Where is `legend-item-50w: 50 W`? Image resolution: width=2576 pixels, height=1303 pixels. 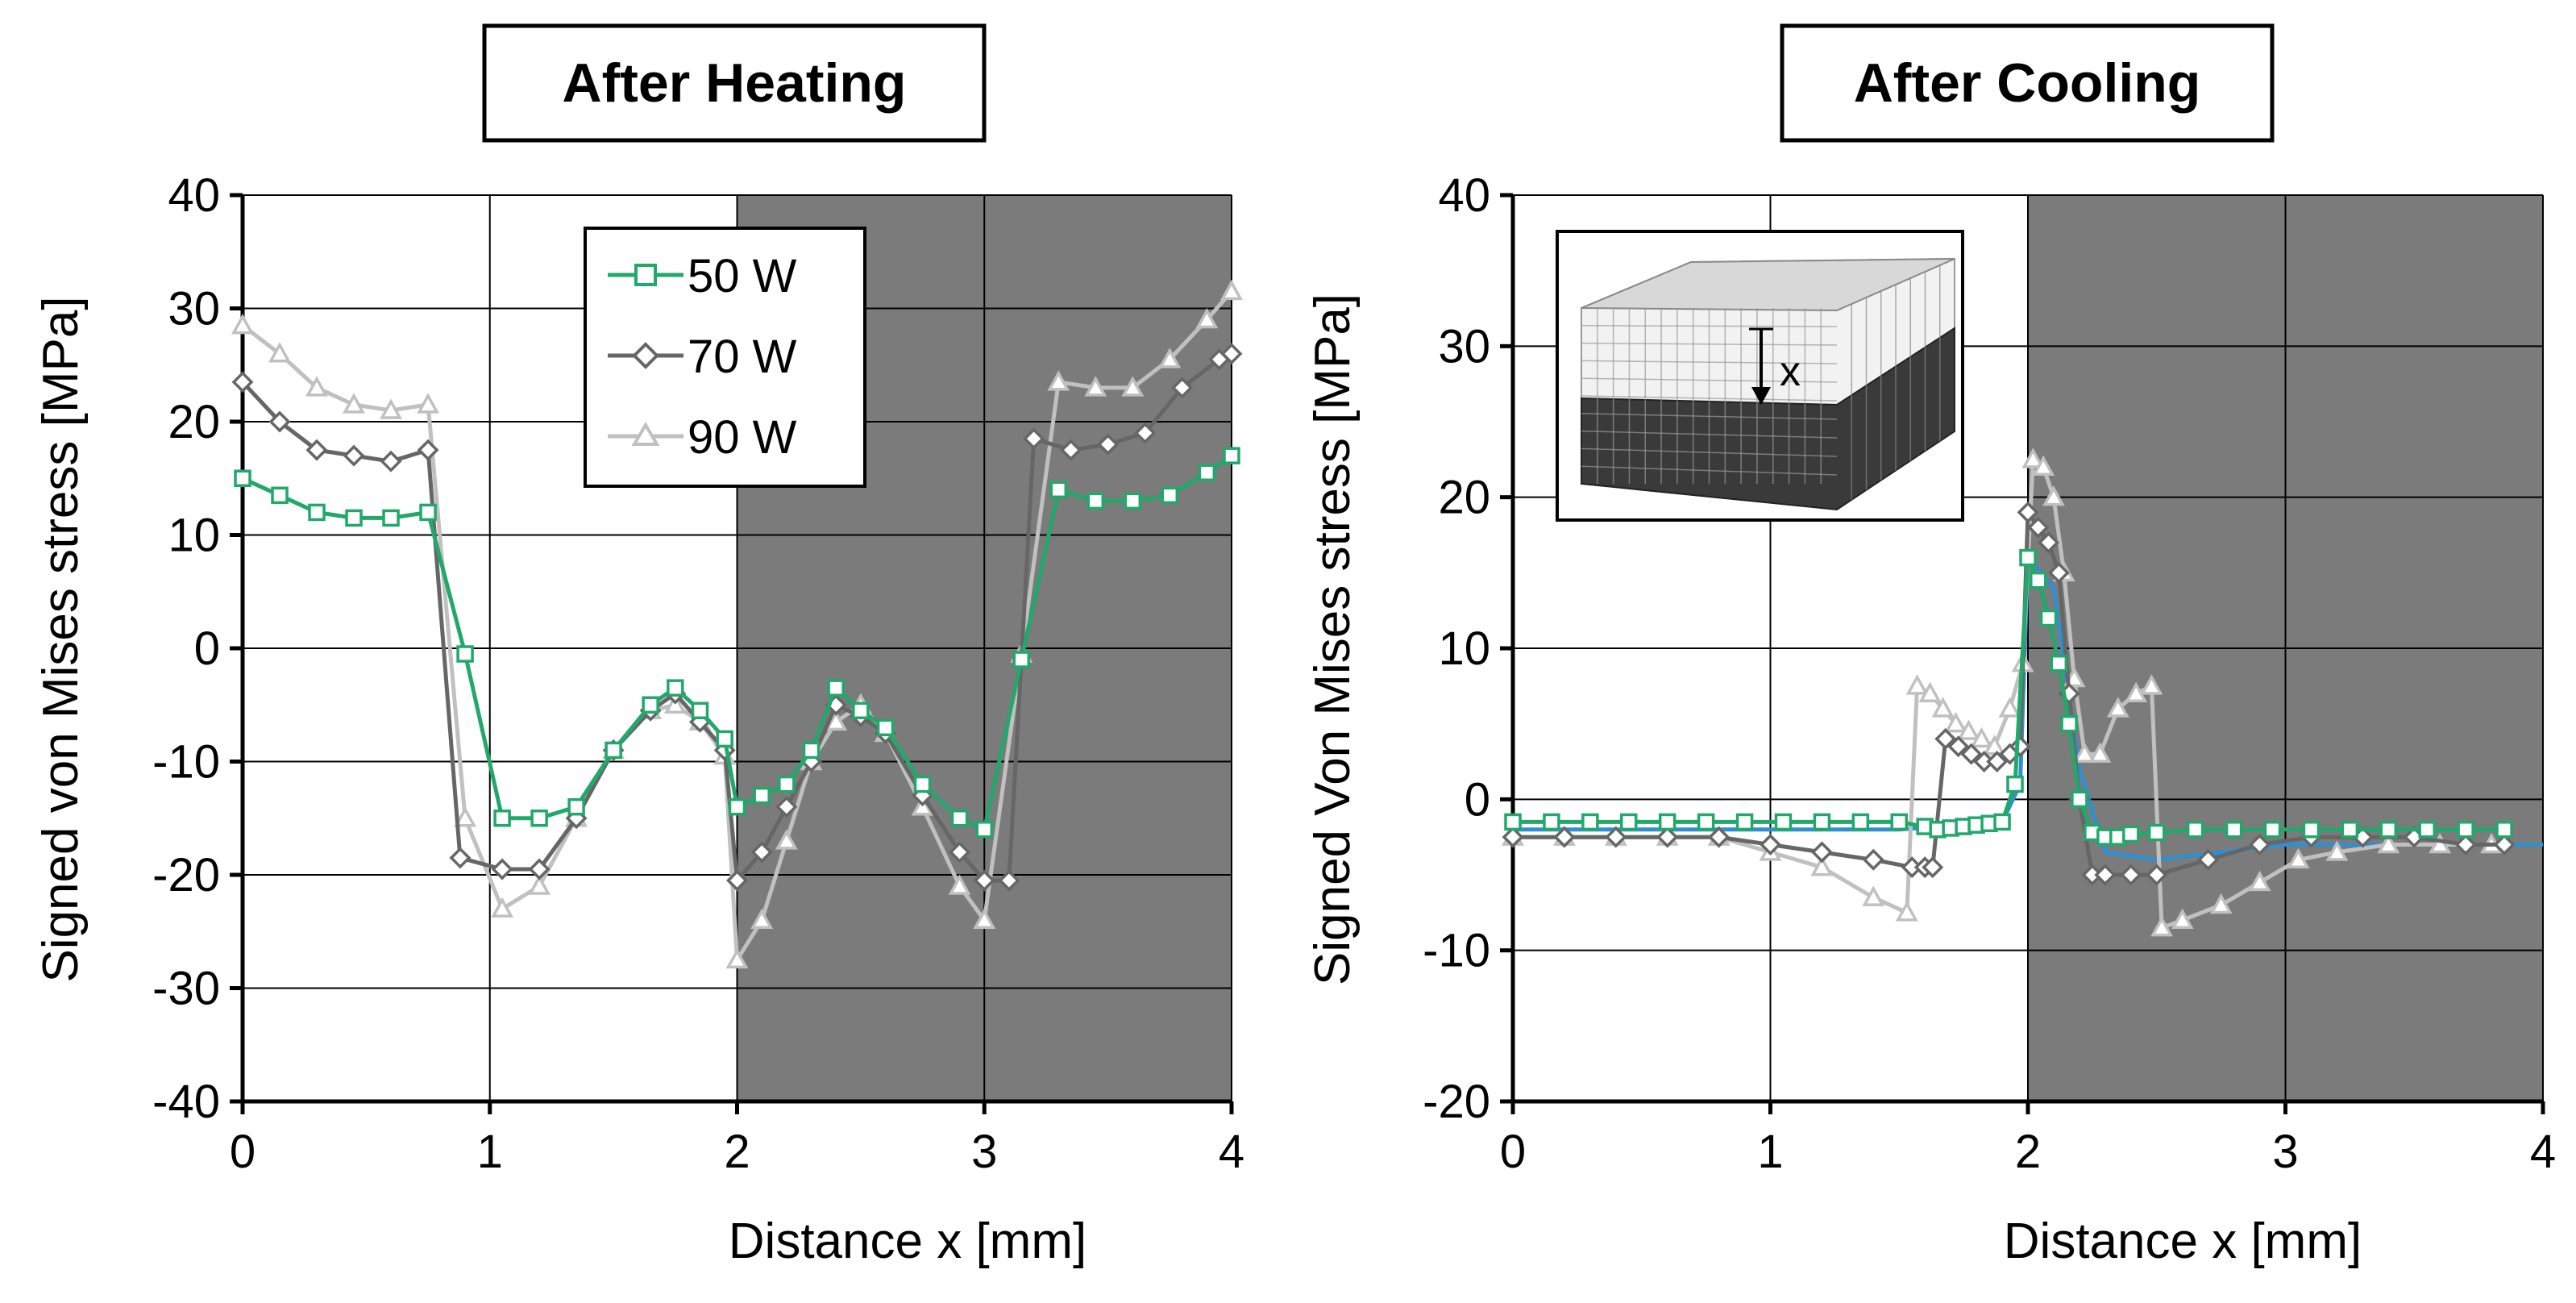 legend-item-50w: 50 W is located at coordinates (702, 276).